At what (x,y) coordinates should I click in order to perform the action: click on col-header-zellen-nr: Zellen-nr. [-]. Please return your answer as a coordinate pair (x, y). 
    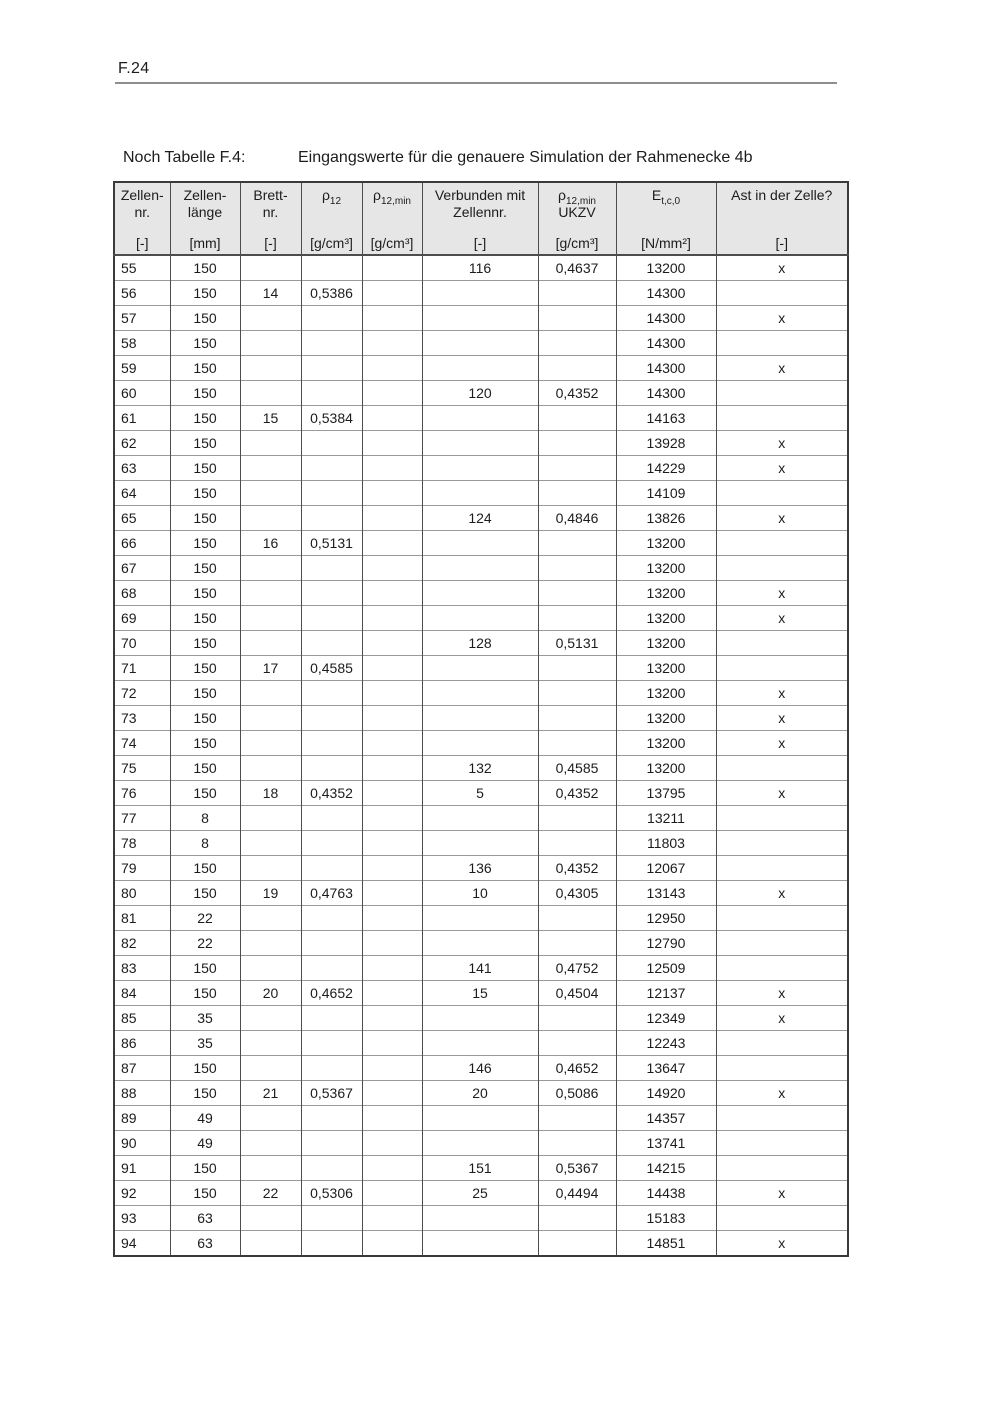
    Looking at the image, I should click on (142, 219).